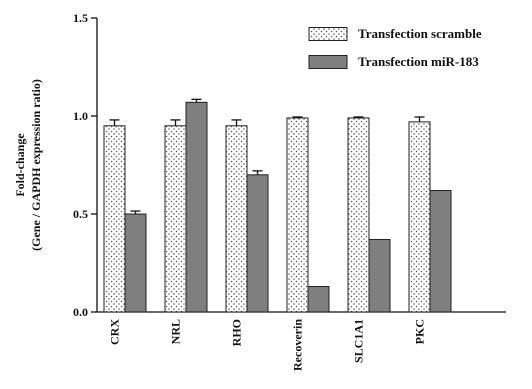 The height and width of the screenshot is (389, 532). Describe the element at coordinates (420, 33) in the screenshot. I see `legend-label-scramble: Transfection scramble` at that location.